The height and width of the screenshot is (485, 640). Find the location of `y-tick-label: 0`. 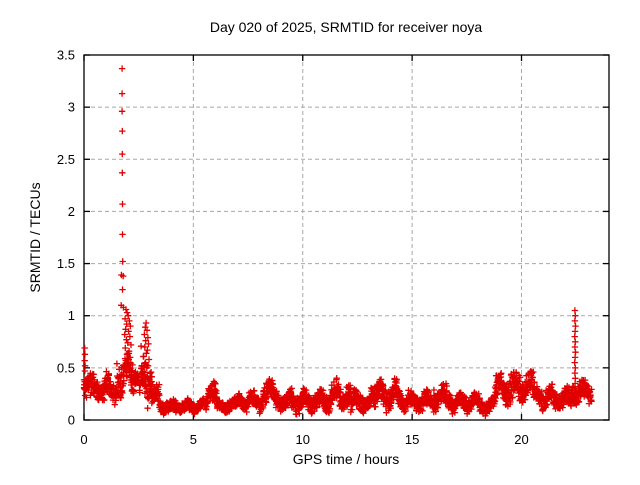

y-tick-label: 0 is located at coordinates (71, 420).